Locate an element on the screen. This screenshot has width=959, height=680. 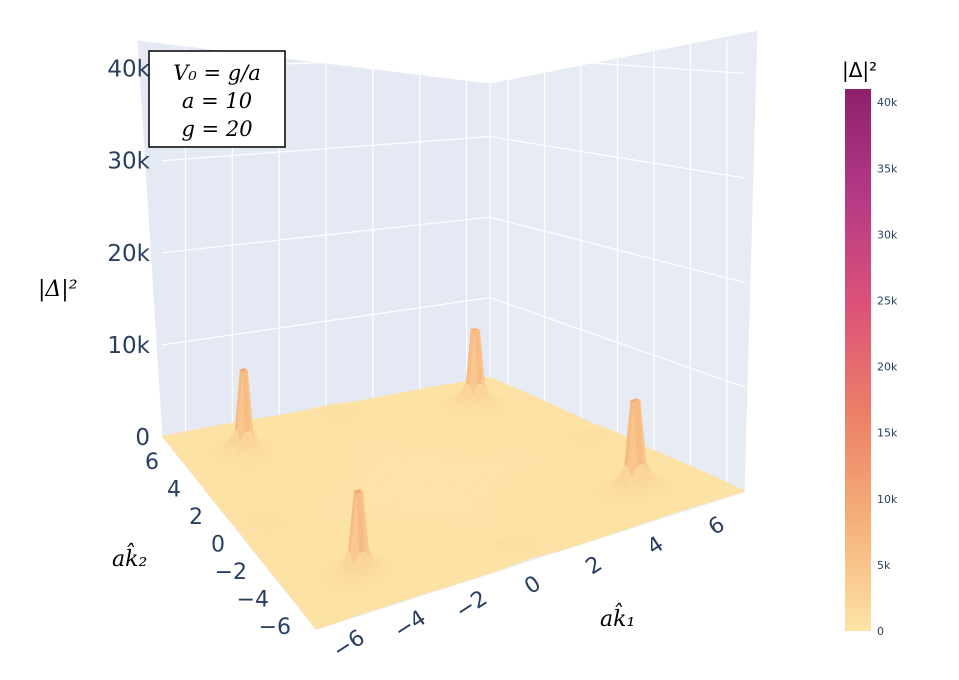
y-tick-label: 6 is located at coordinates (152, 462).